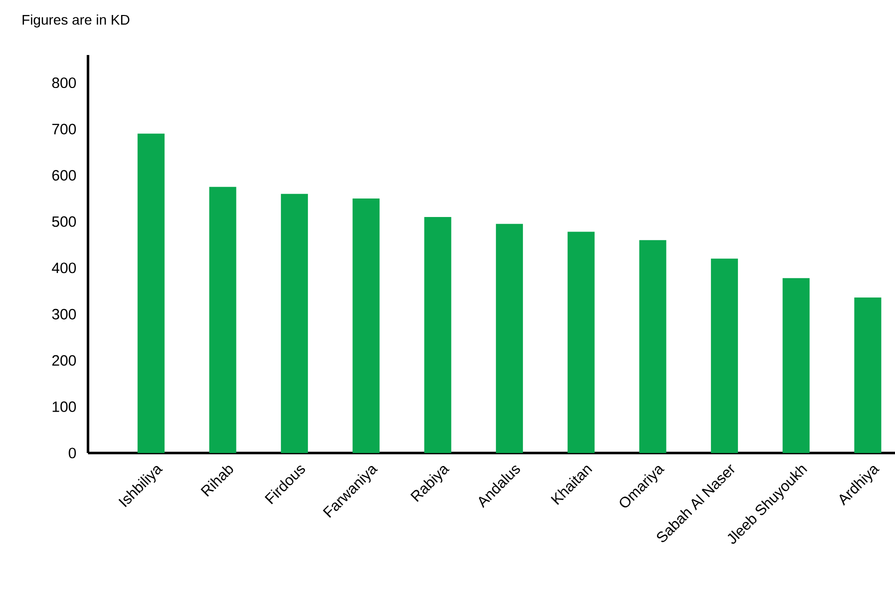 Image resolution: width=895 pixels, height=599 pixels. What do you see at coordinates (64, 129) in the screenshot?
I see `y-tick-label: 700` at bounding box center [64, 129].